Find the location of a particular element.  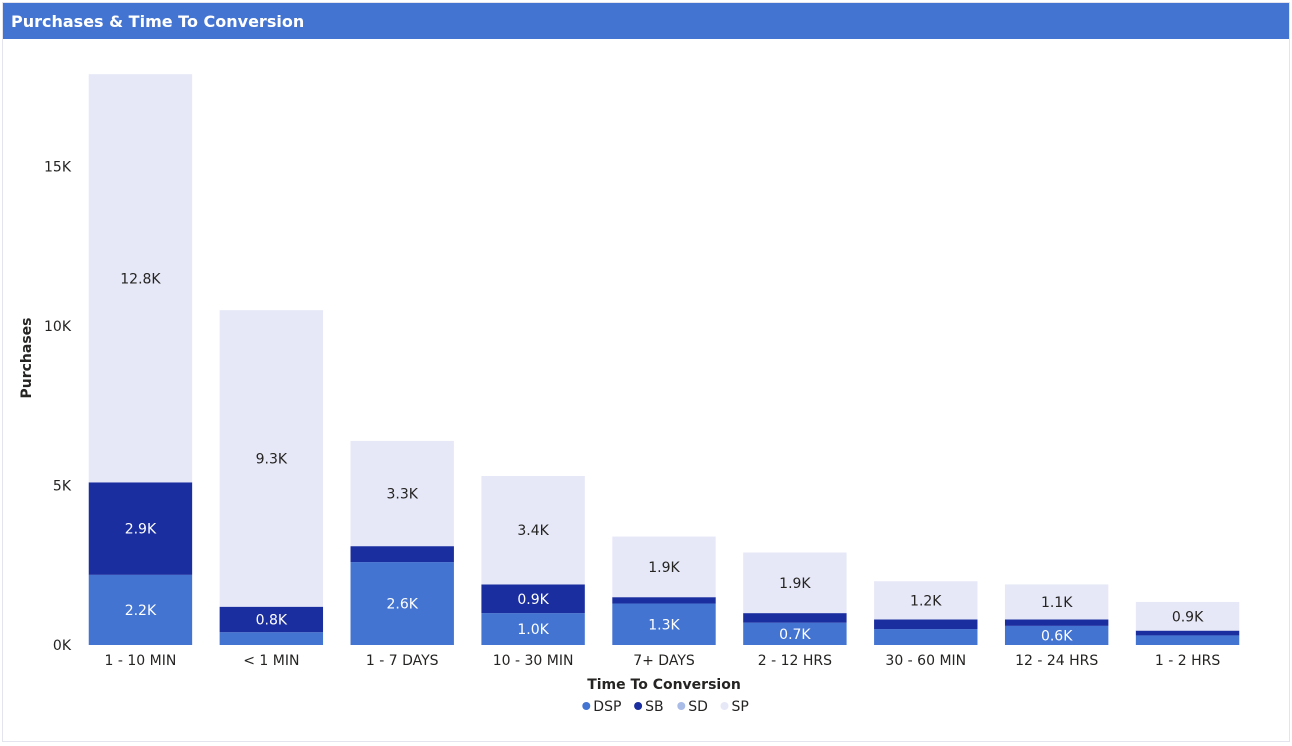

chart-header: Purchases & Time To Conversion is located at coordinates (646, 21).